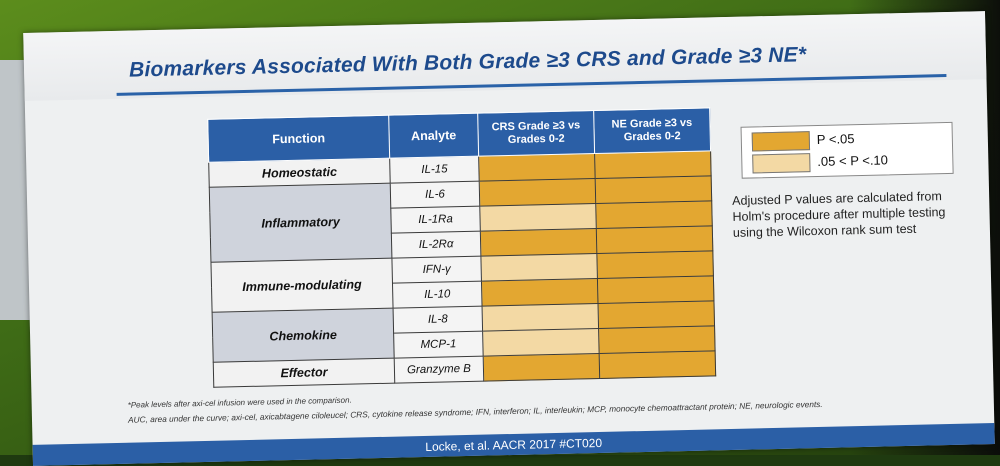  What do you see at coordinates (437, 295) in the screenshot?
I see `analyte-cell: IL-10` at bounding box center [437, 295].